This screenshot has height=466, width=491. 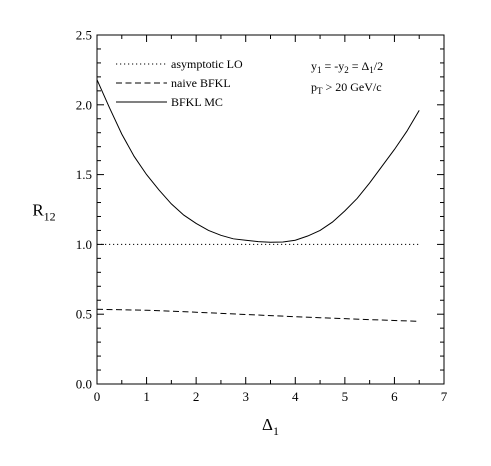 What do you see at coordinates (295, 396) in the screenshot?
I see `x-tick-label: 4` at bounding box center [295, 396].